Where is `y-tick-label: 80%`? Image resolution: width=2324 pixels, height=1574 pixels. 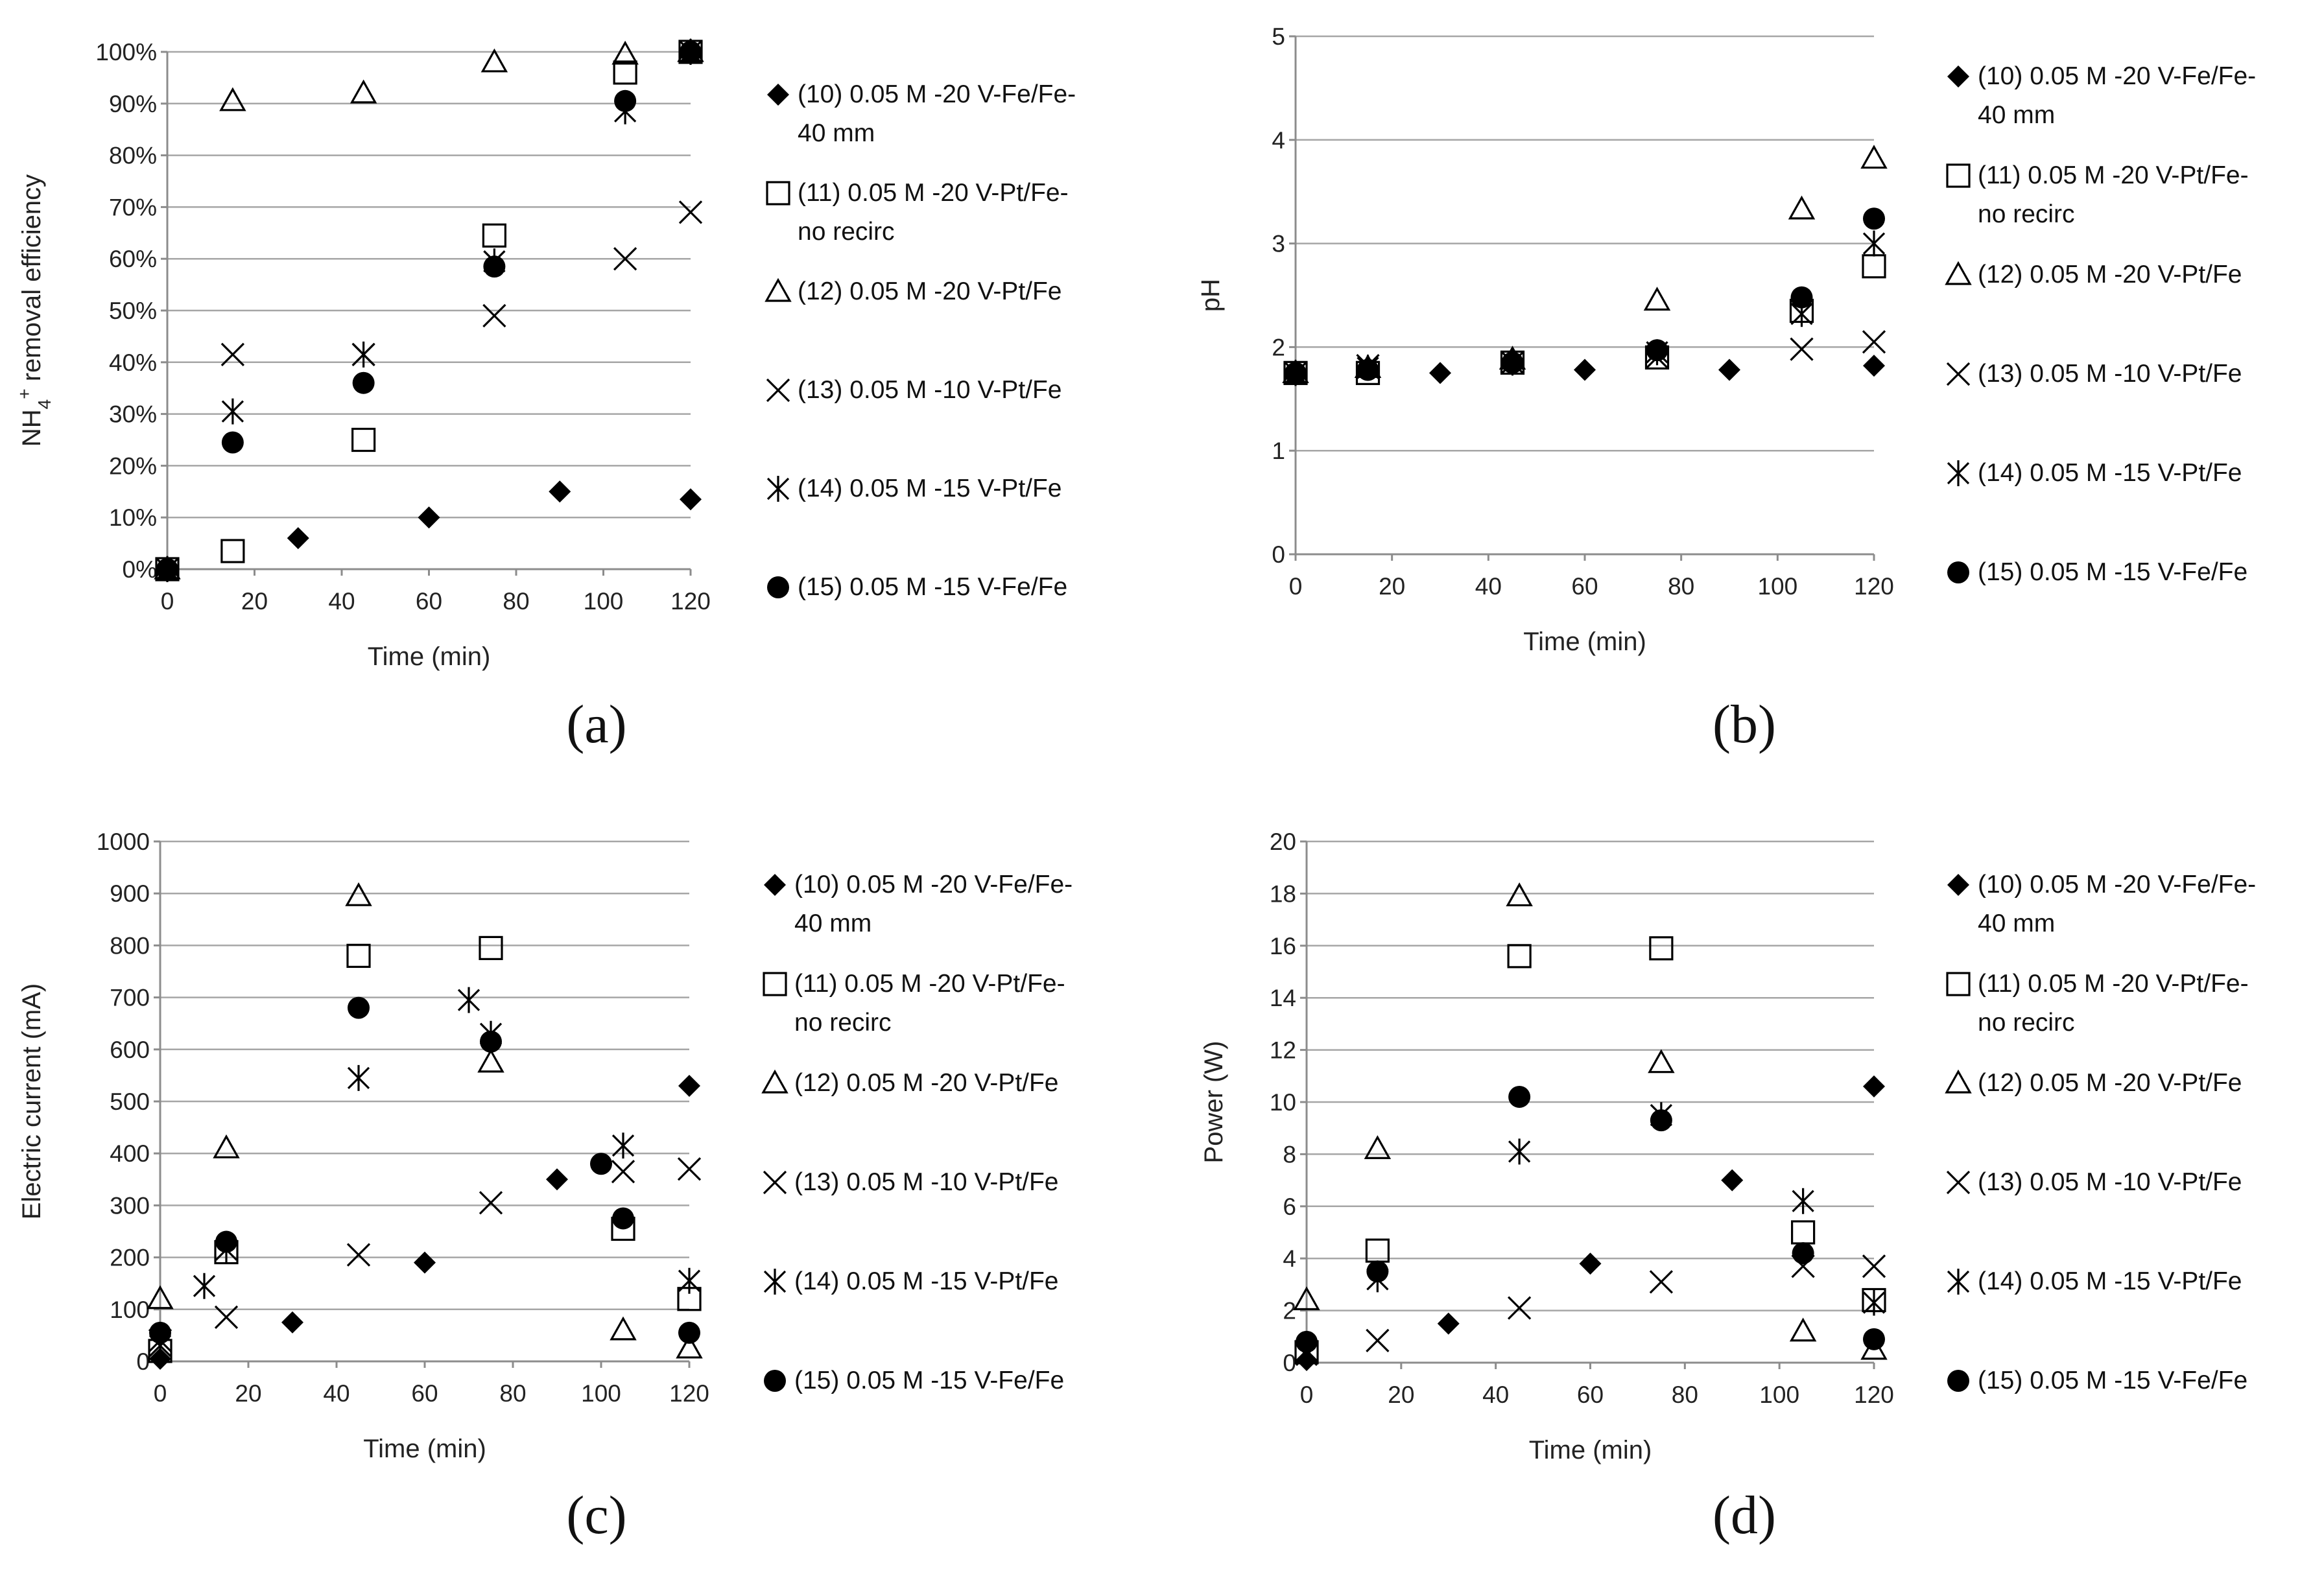
y-tick-label: 80% is located at coordinates (133, 156).